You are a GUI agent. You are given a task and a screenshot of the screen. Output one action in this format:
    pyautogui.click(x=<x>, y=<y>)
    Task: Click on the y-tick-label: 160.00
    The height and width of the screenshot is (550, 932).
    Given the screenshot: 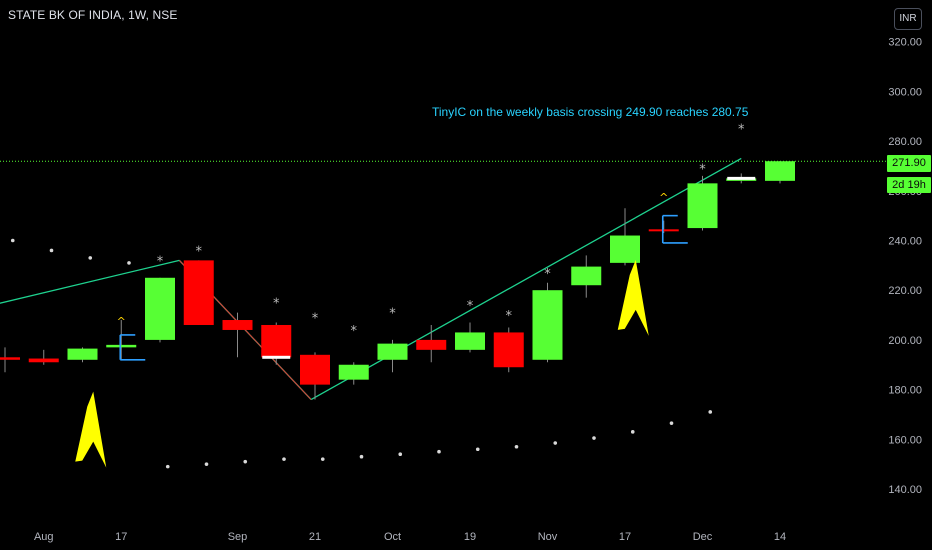 What is the action you would take?
    pyautogui.click(x=905, y=440)
    